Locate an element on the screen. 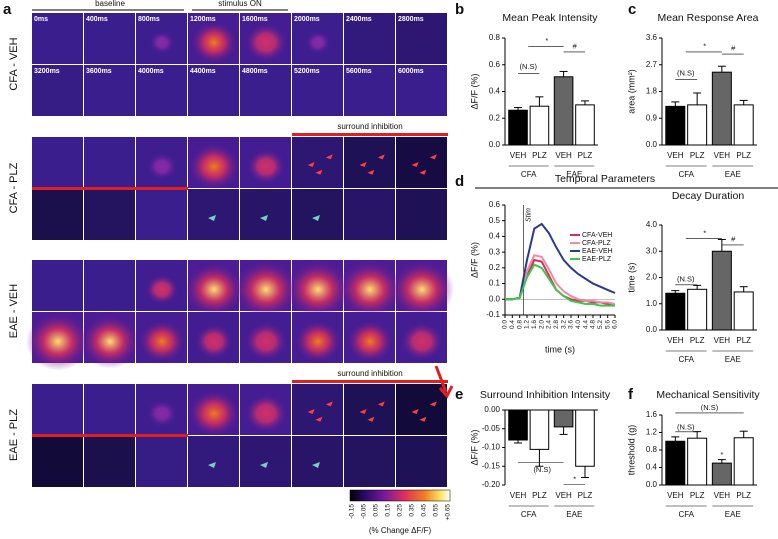 This screenshot has height=539, width=778. panel-letter: d is located at coordinates (459, 181).